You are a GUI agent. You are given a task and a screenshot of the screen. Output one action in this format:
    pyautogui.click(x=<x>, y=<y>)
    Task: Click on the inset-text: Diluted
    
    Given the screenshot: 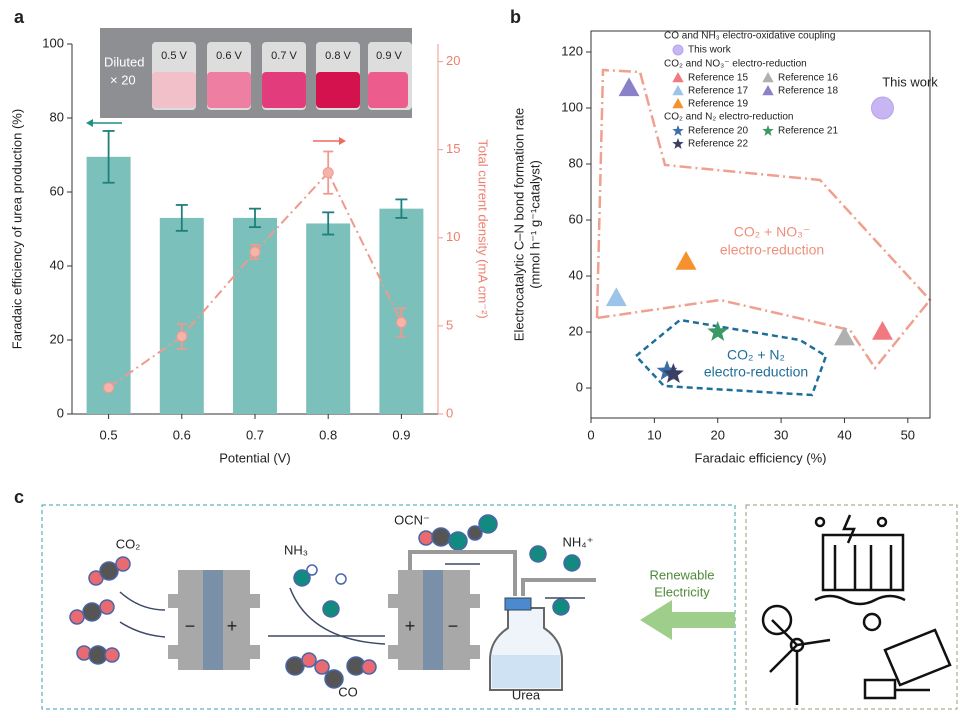 What is the action you would take?
    pyautogui.click(x=124, y=61)
    